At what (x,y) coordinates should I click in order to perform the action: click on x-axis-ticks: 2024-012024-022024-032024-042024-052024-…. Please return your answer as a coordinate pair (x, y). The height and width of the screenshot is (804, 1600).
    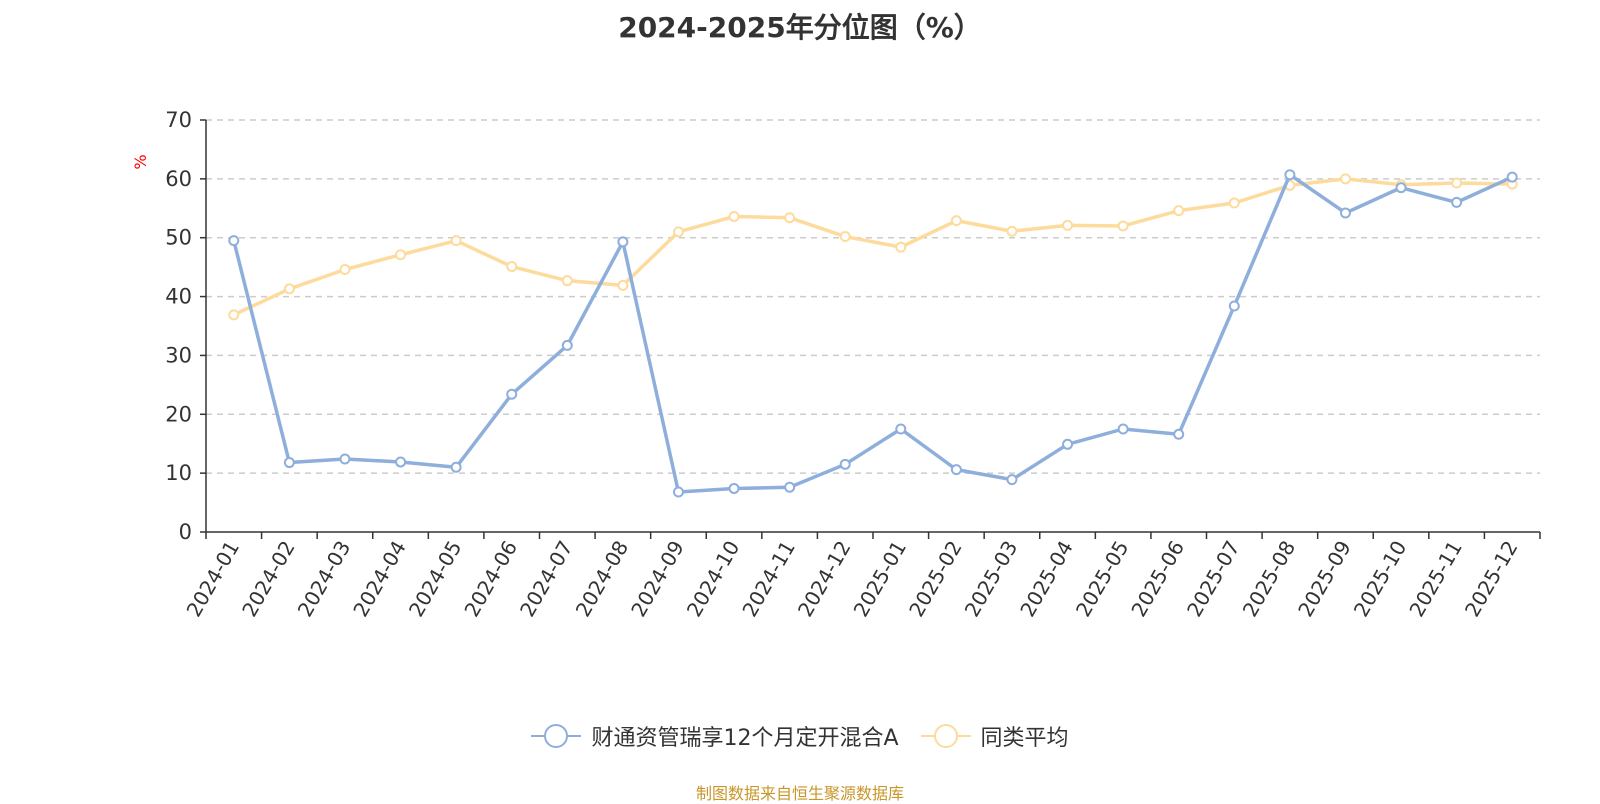
    Looking at the image, I should click on (861, 576).